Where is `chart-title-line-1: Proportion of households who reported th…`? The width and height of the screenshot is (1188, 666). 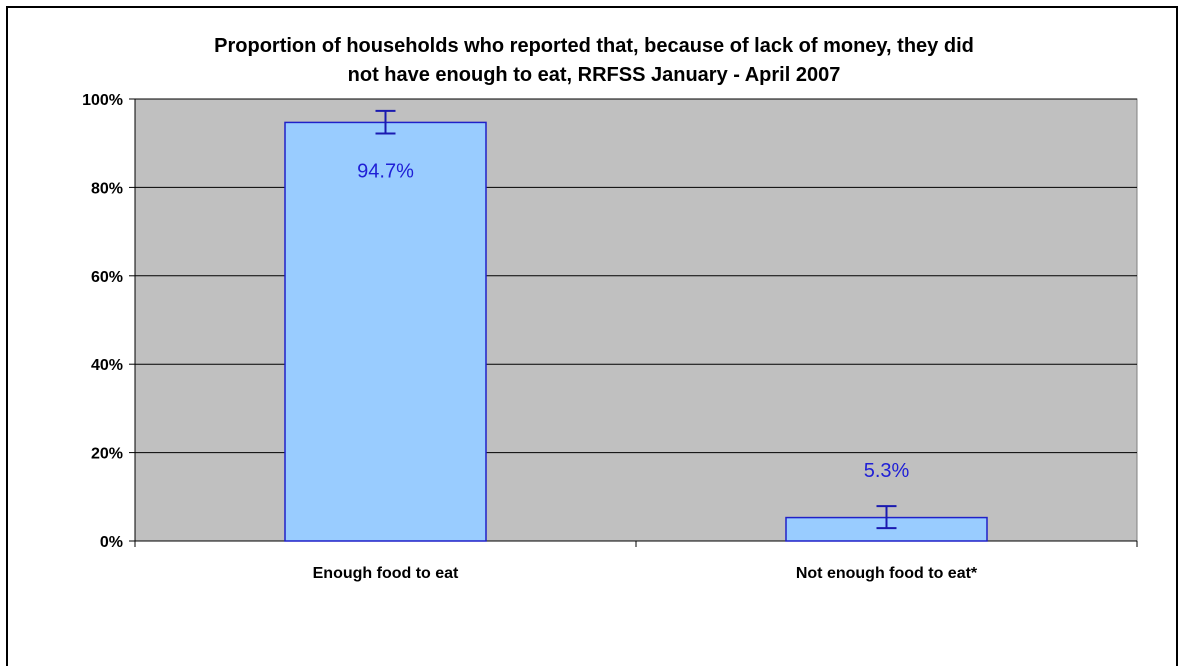
chart-title-line-1: Proportion of households who reported th… is located at coordinates (594, 46).